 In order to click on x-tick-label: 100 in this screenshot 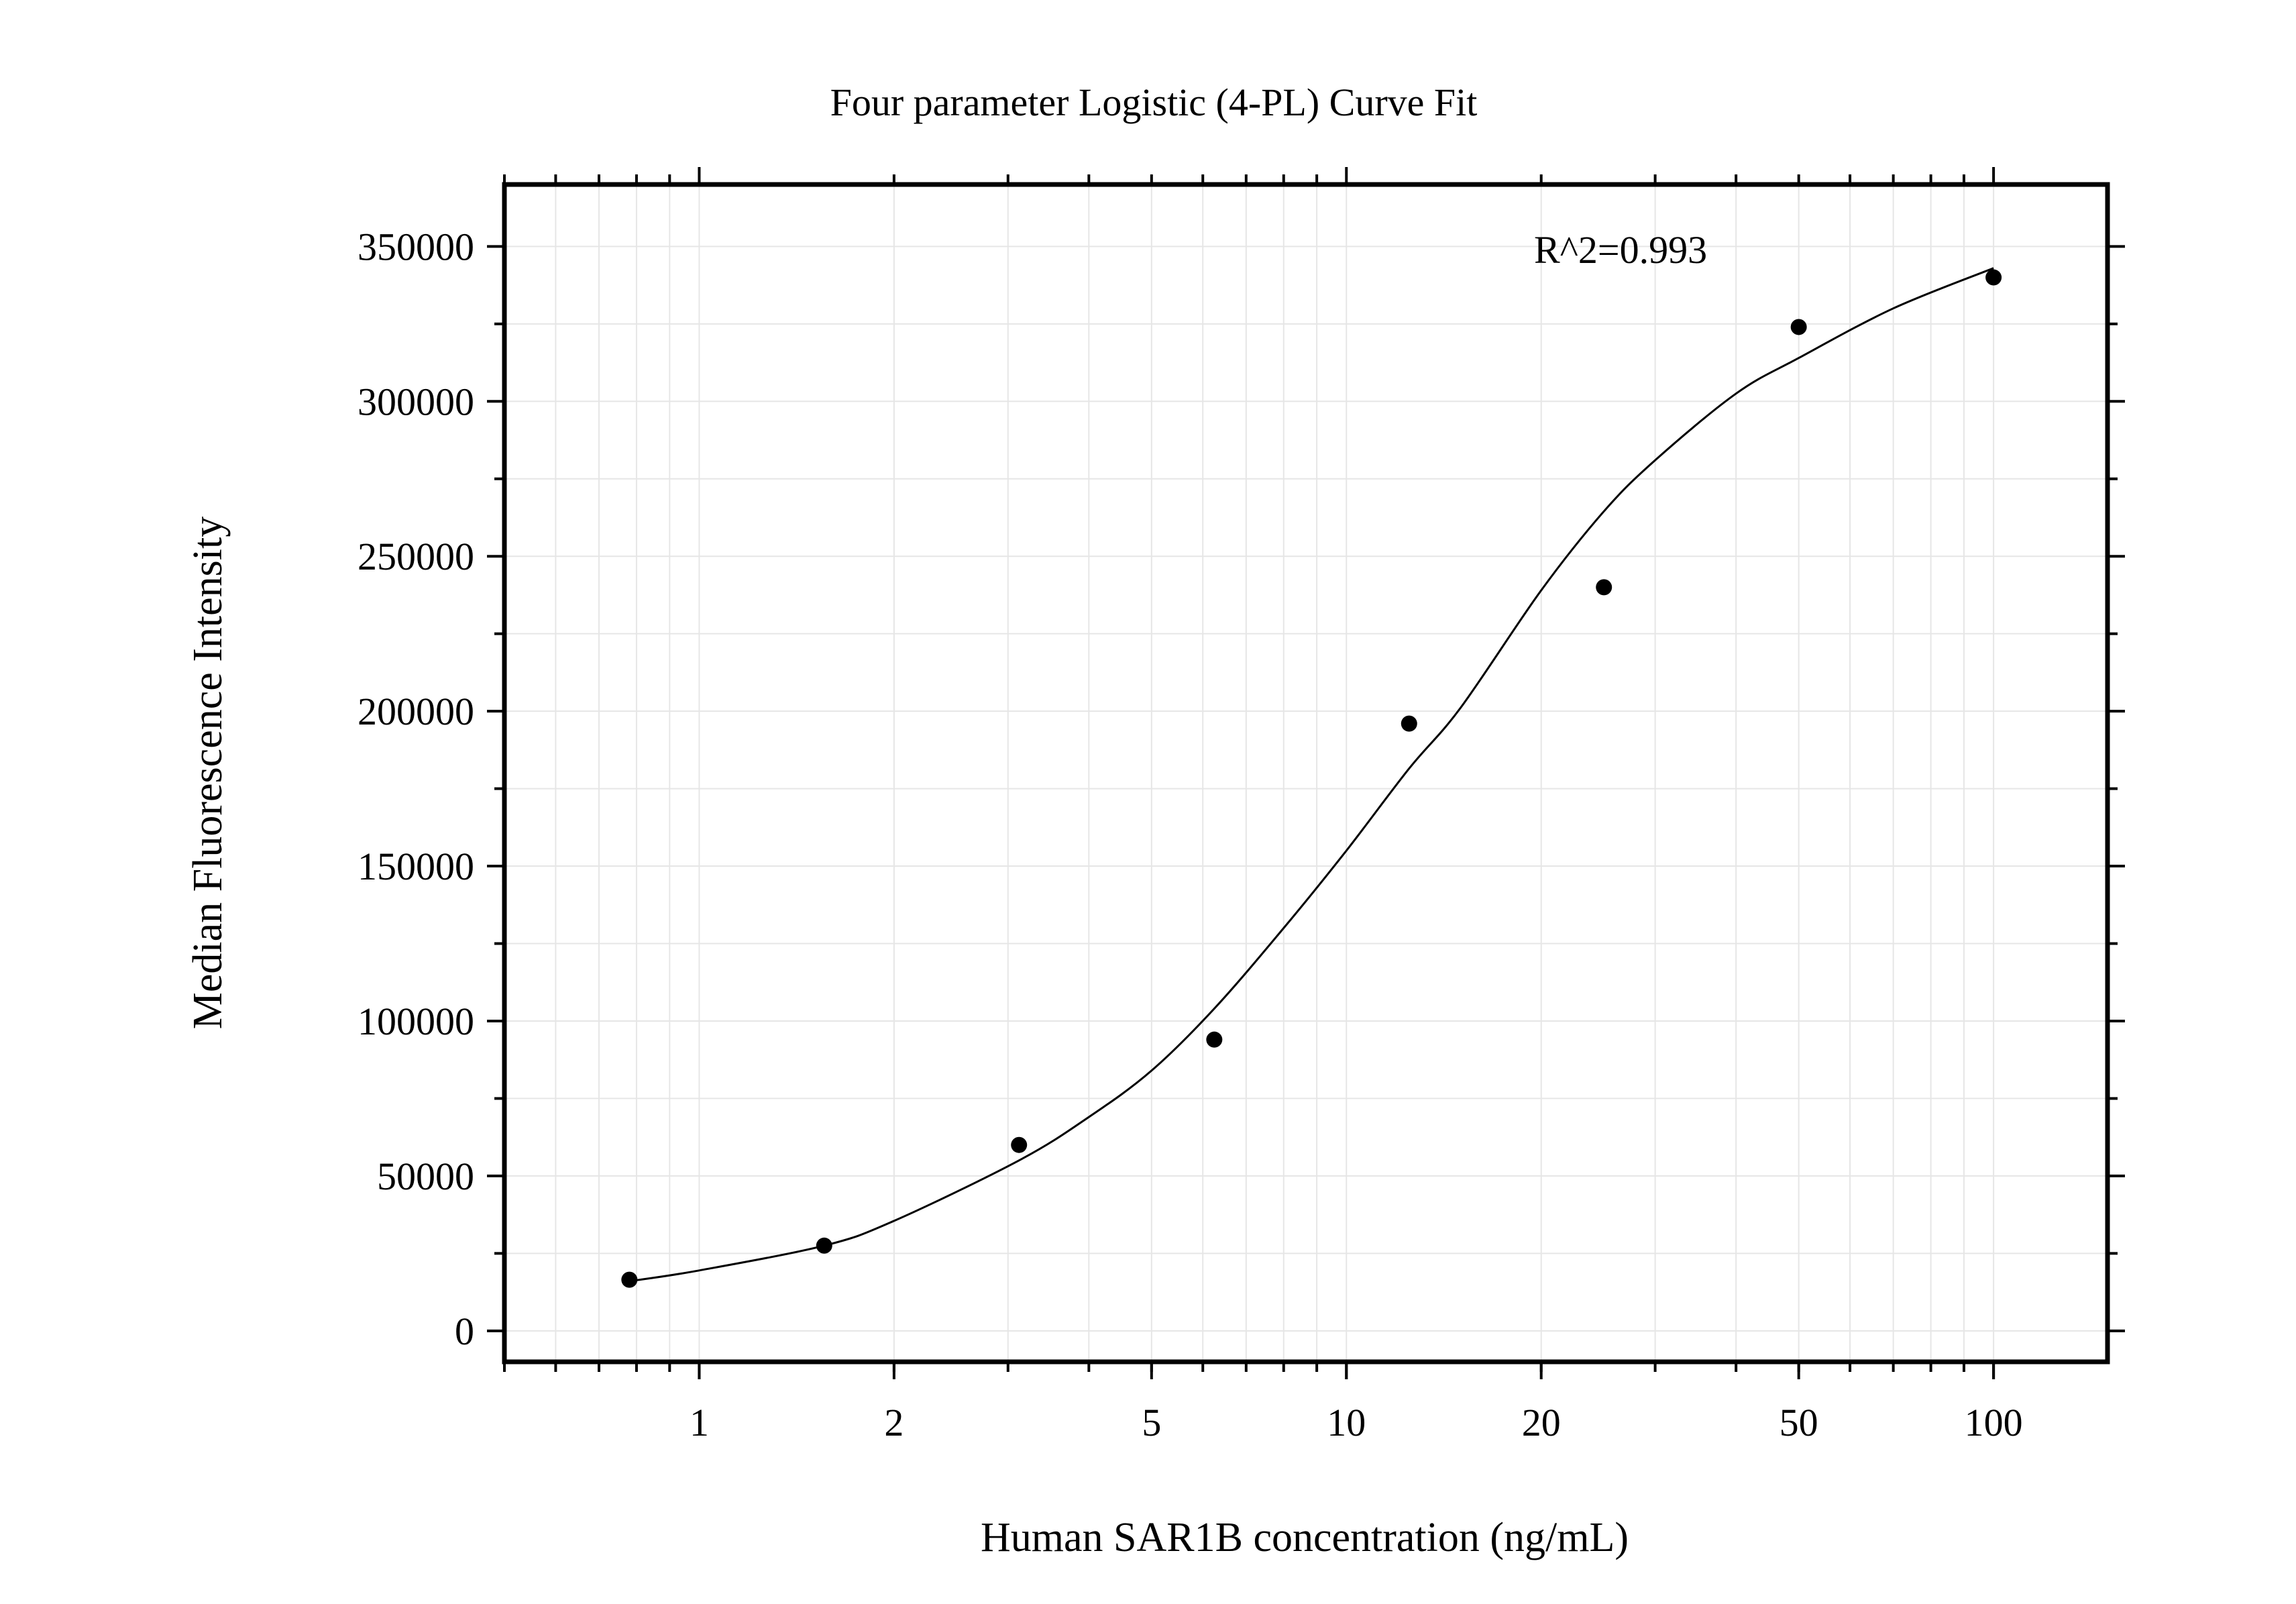, I will do `click(1994, 1422)`.